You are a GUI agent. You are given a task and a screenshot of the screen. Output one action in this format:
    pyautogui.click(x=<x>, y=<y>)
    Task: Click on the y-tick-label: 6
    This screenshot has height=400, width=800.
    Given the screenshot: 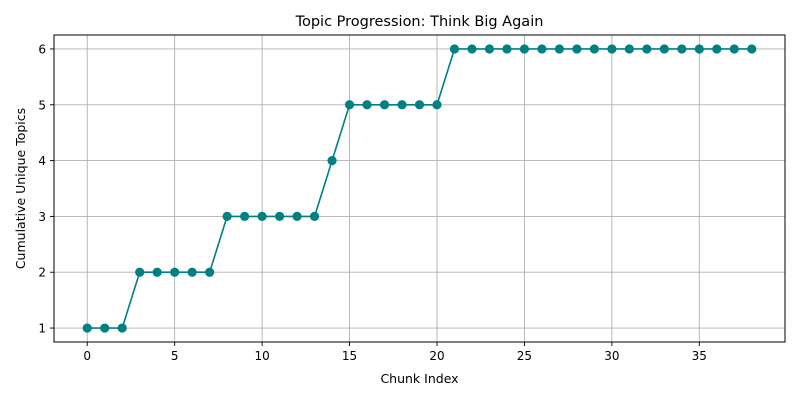 What is the action you would take?
    pyautogui.click(x=42, y=49)
    